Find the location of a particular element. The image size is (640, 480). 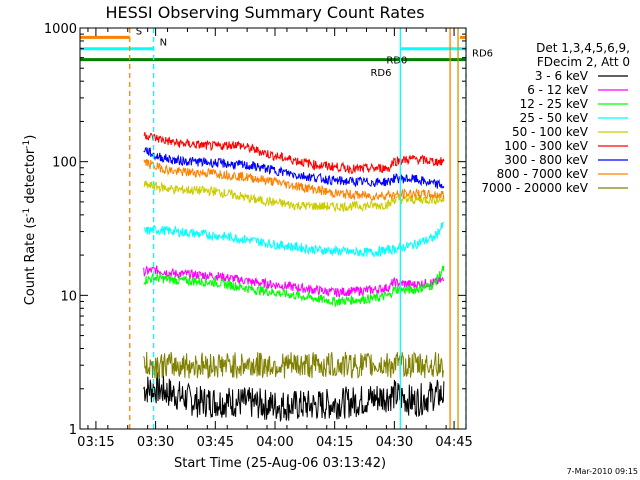

y-axis-label-part: Count Rate (s is located at coordinates (30, 261).